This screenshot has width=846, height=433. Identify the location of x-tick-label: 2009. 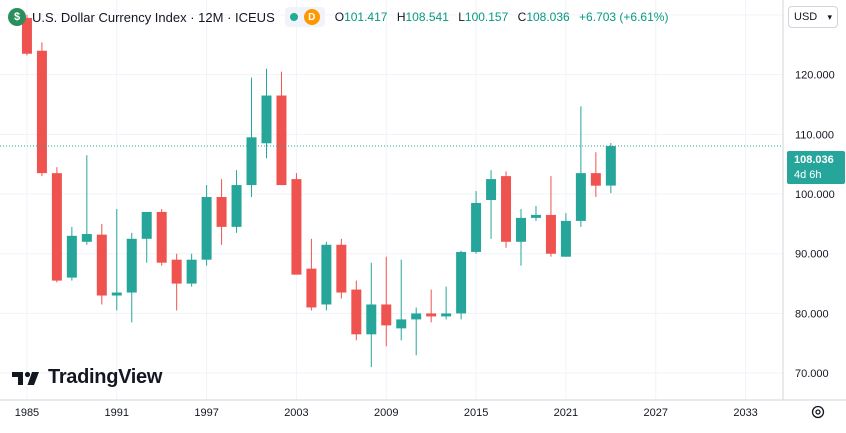
(386, 413).